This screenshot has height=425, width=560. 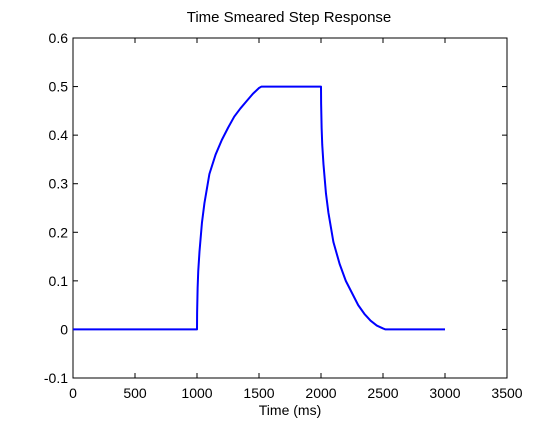 What do you see at coordinates (135, 393) in the screenshot?
I see `x-tick-label: 500` at bounding box center [135, 393].